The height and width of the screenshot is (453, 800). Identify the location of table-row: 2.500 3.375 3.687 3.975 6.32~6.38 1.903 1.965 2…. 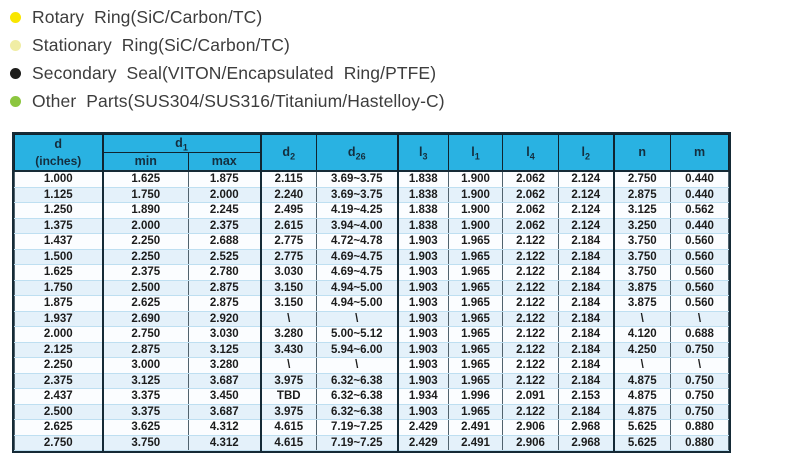
(371, 411).